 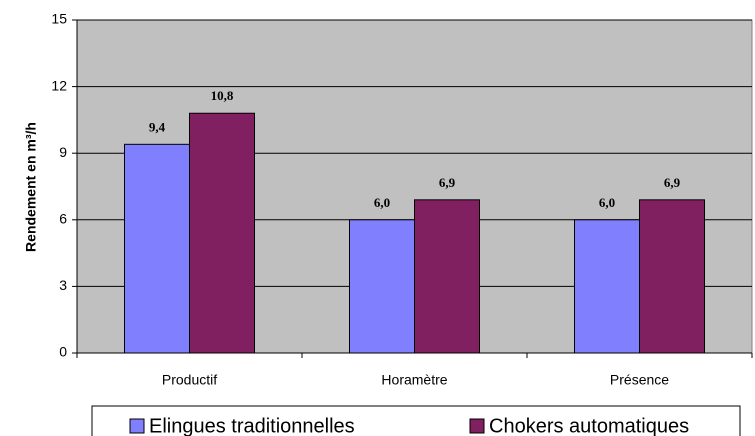 I want to click on y-tick-label: 3, so click(x=63, y=285).